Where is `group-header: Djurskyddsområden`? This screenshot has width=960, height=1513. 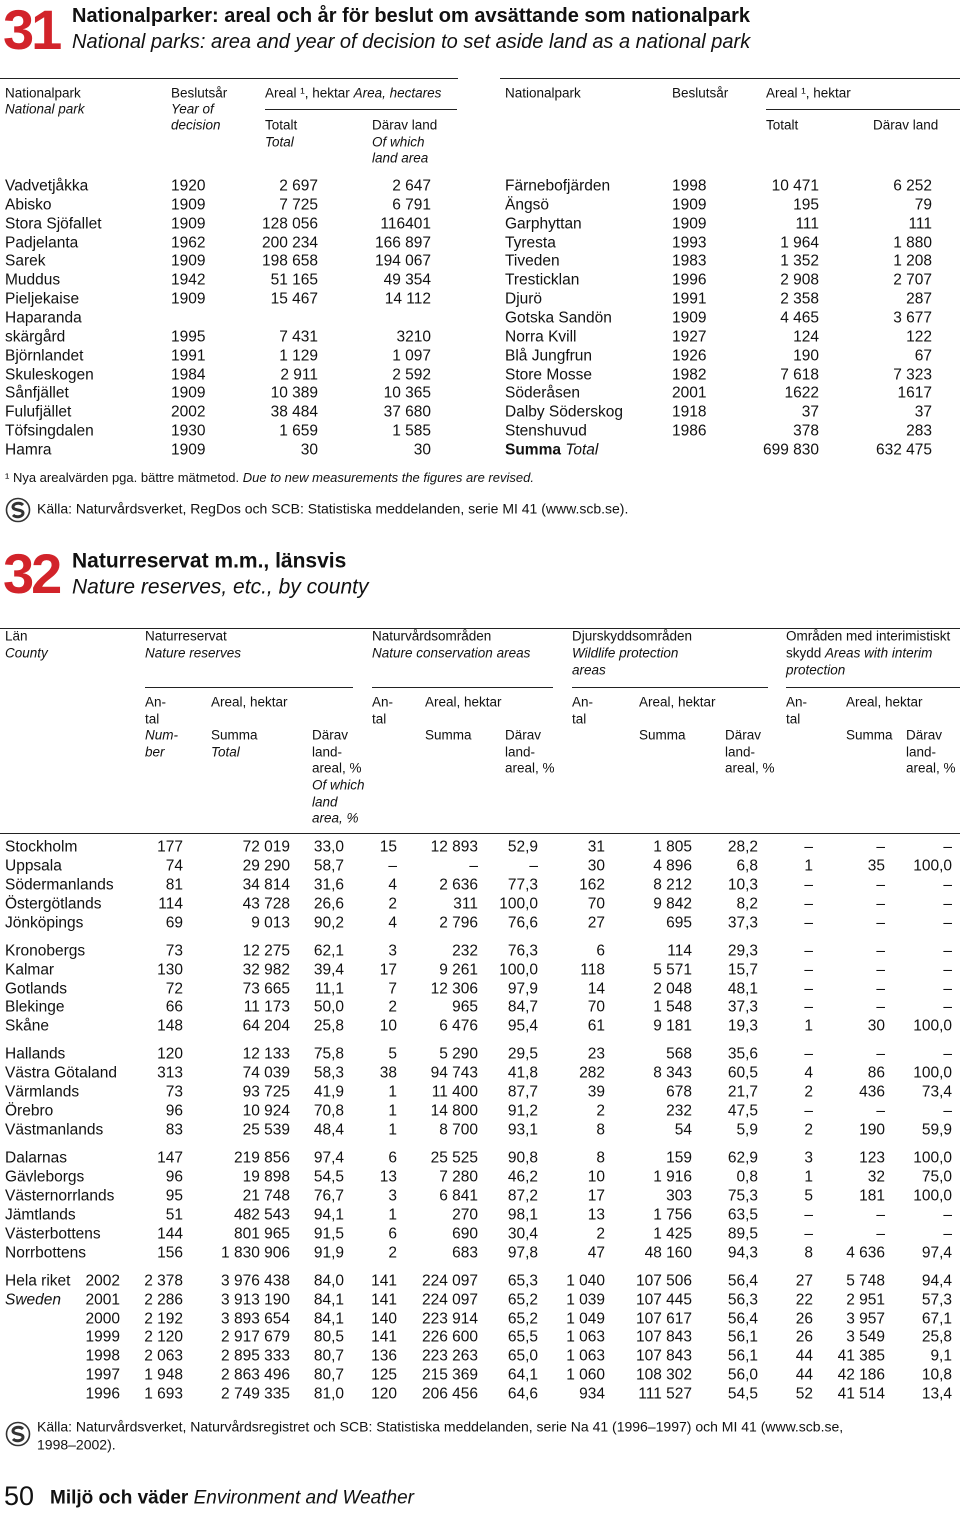 group-header: Djurskyddsområden is located at coordinates (632, 636).